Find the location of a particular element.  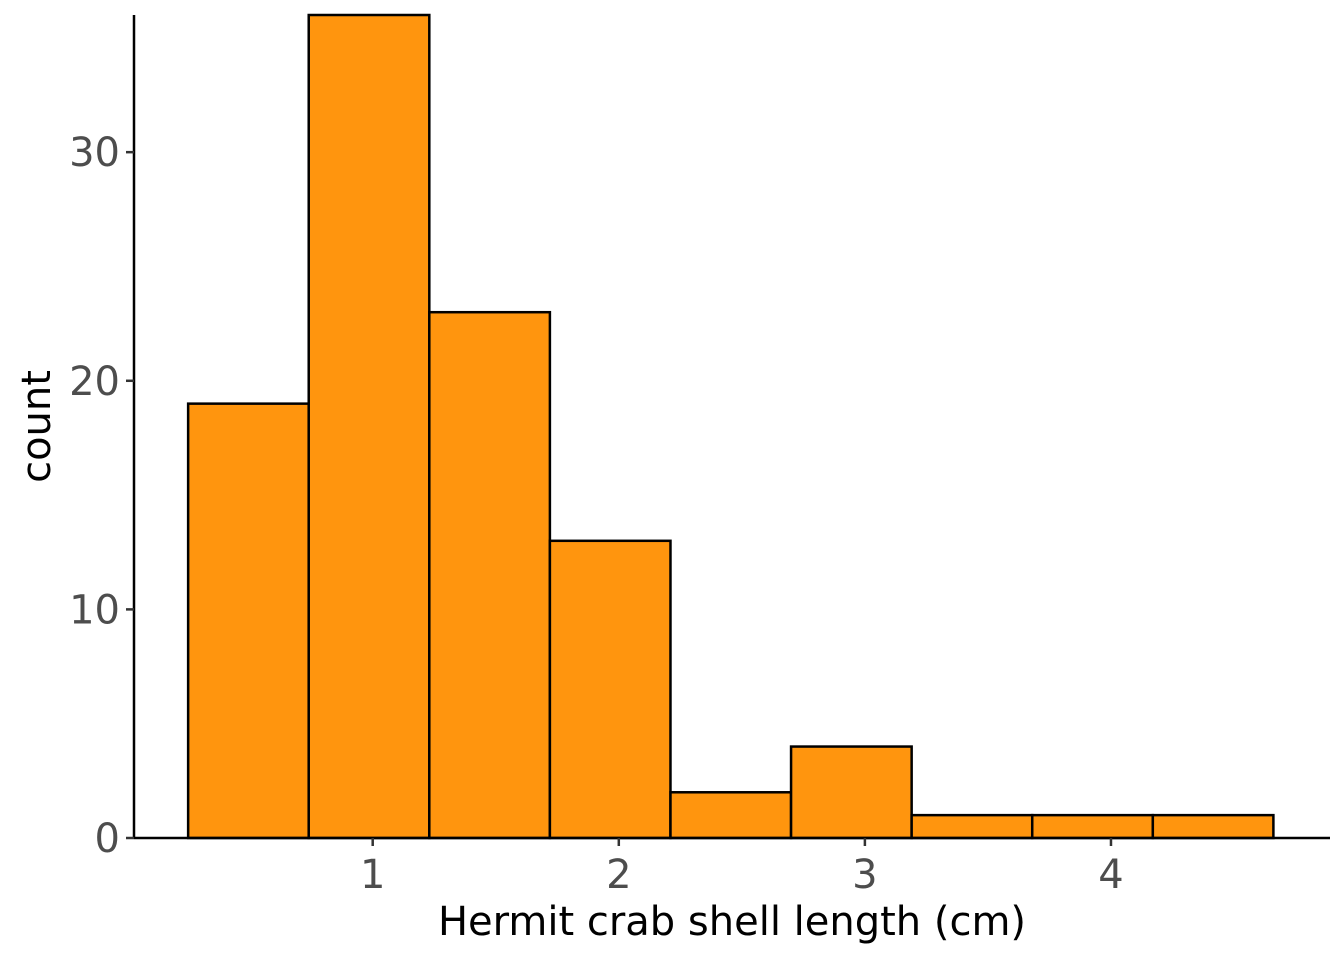

y-tick-label: 10 is located at coordinates (94, 610).